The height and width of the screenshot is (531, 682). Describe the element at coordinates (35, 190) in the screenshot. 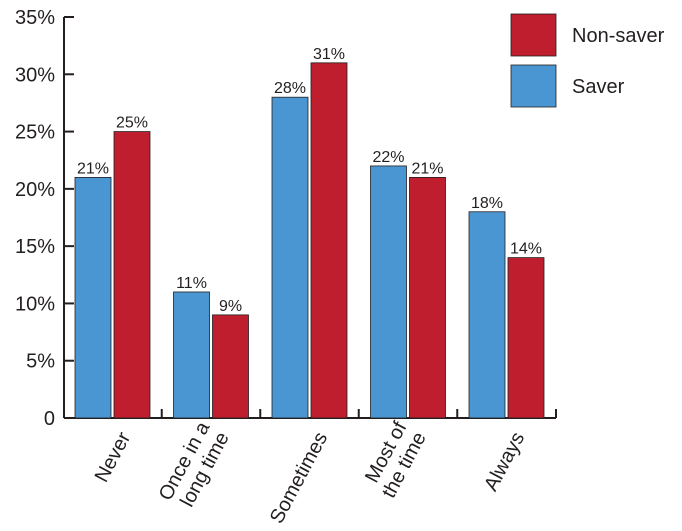

I see `y-tick-label: 20%` at that location.